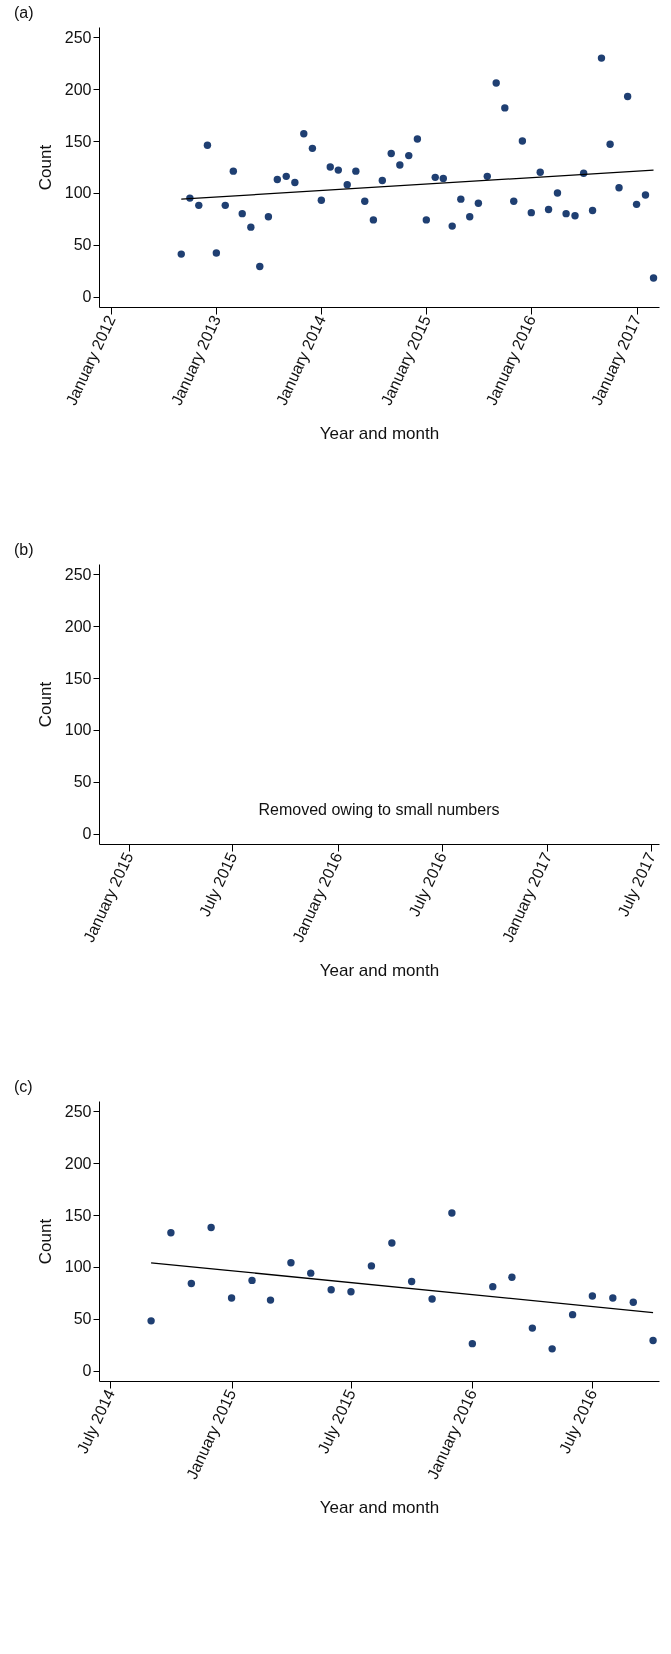 This screenshot has width=671, height=1654. What do you see at coordinates (24, 549) in the screenshot?
I see `chart-title: (b)` at bounding box center [24, 549].